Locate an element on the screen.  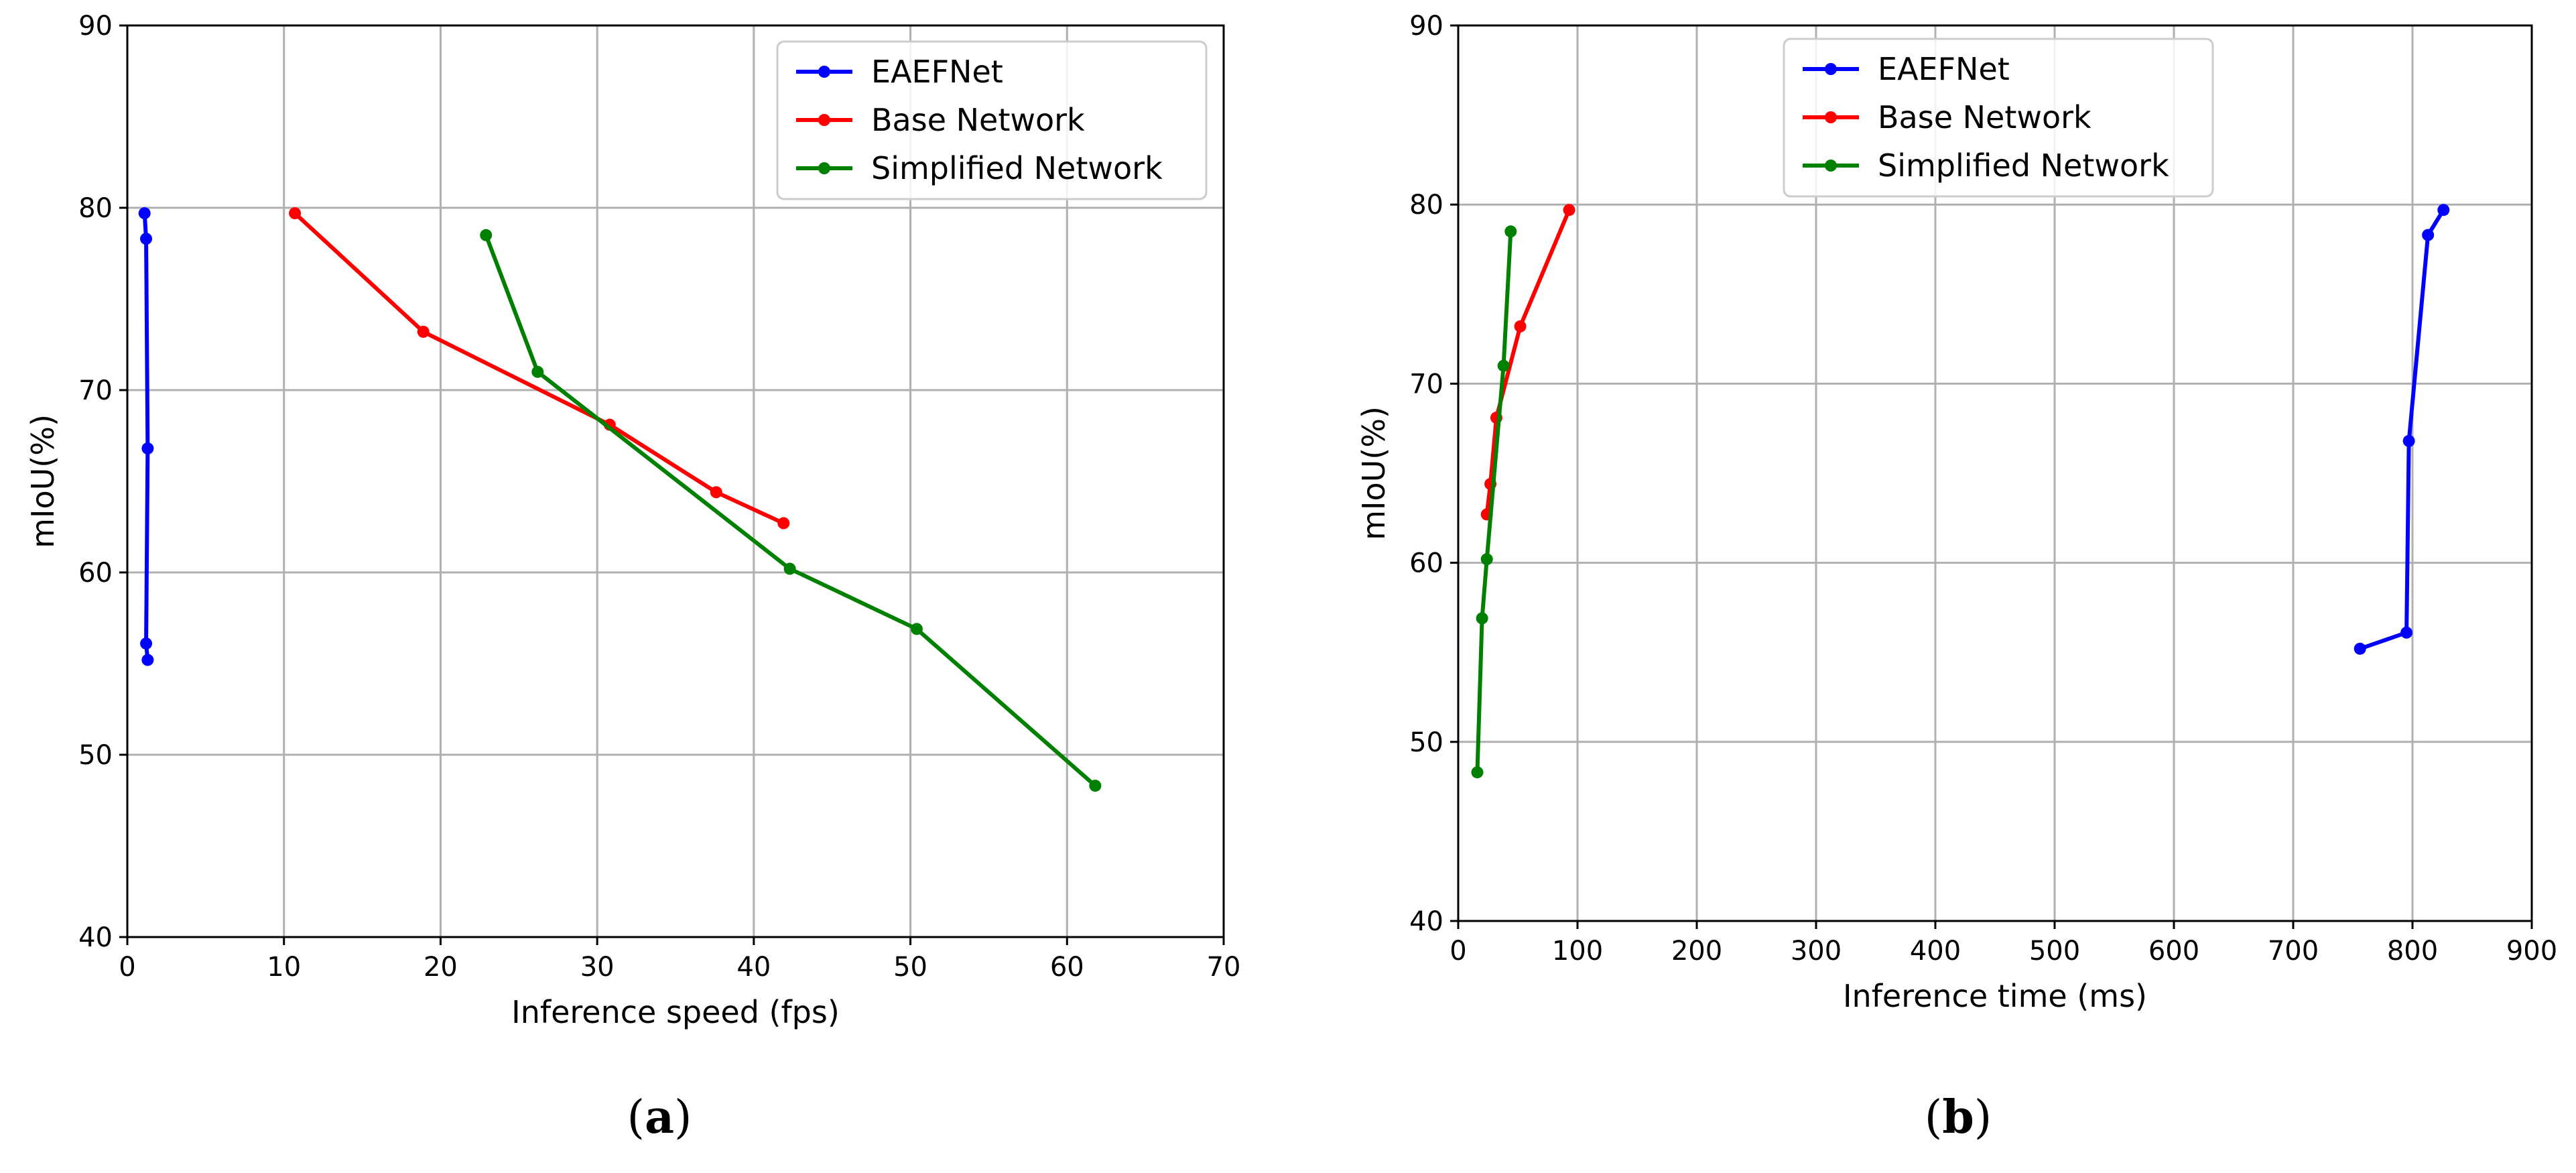
x-tick-label: 300 is located at coordinates (1816, 951).